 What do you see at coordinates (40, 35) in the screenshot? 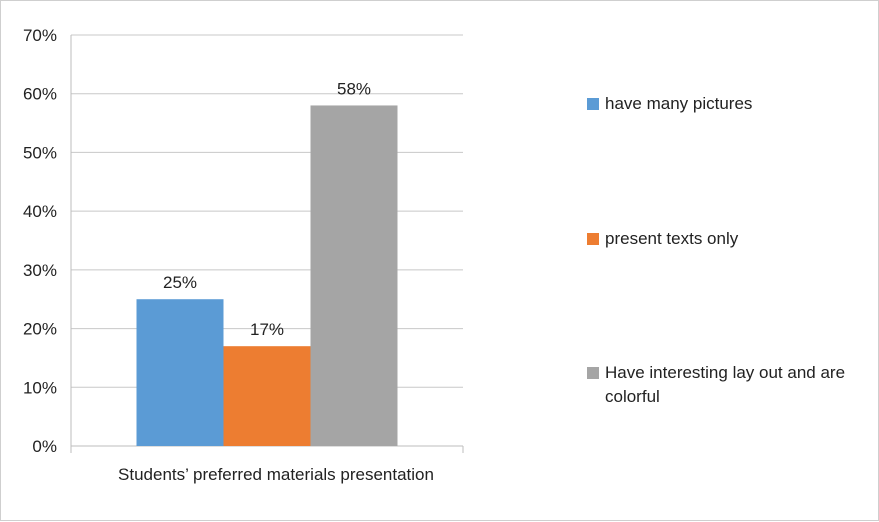
I see `y-tick-label: 70%` at bounding box center [40, 35].